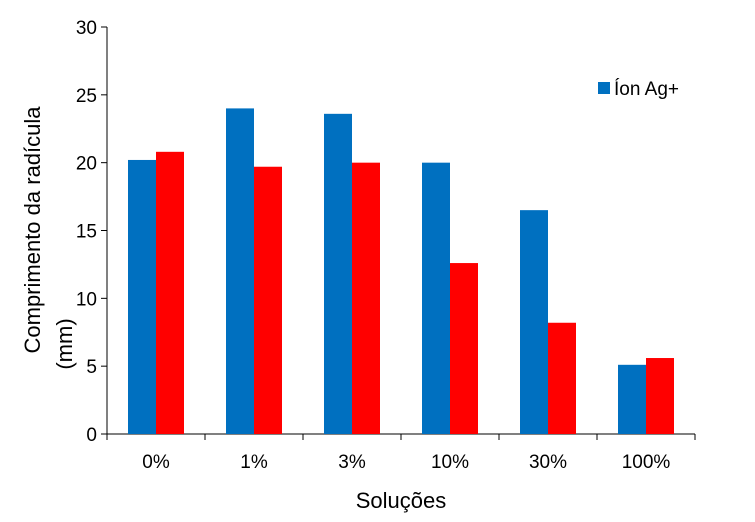 Image resolution: width=755 pixels, height=522 pixels. I want to click on y-tick-label: 20, so click(86, 164).